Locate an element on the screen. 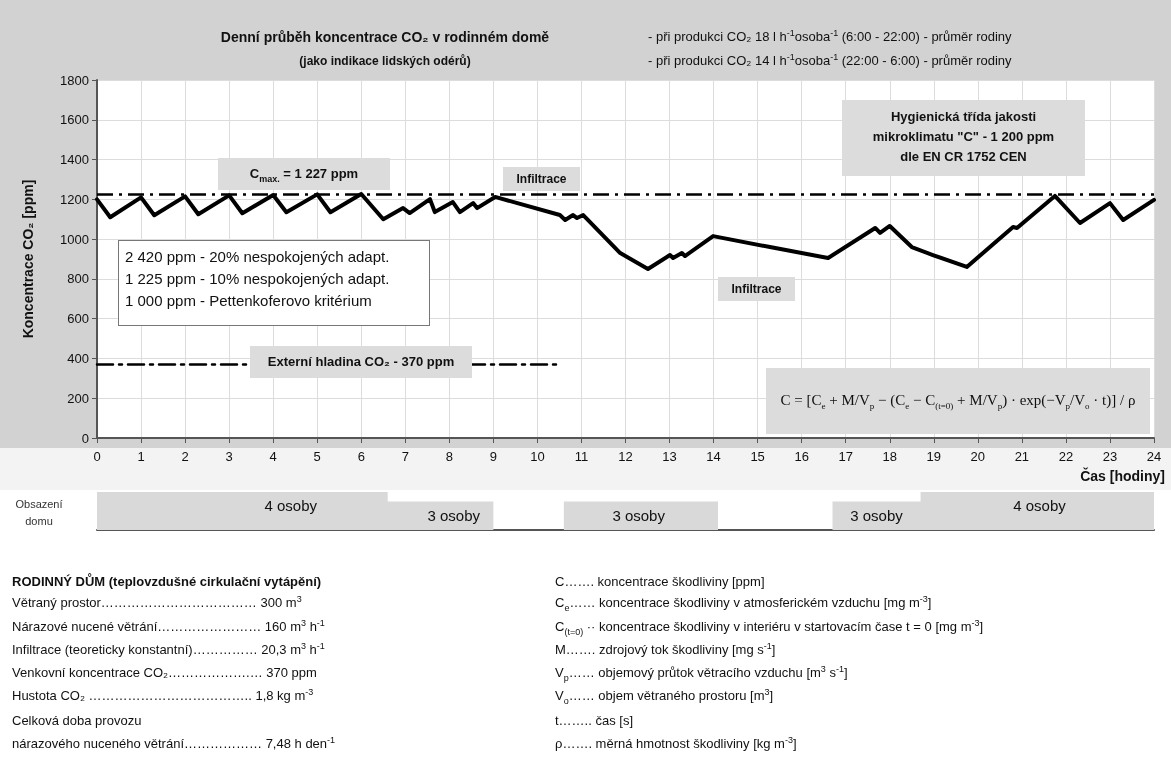 Image resolution: width=1171 pixels, height=776 pixels. ref-line-label: C$_{max.}$ = 1 227 ppm is located at coordinates (304, 174).